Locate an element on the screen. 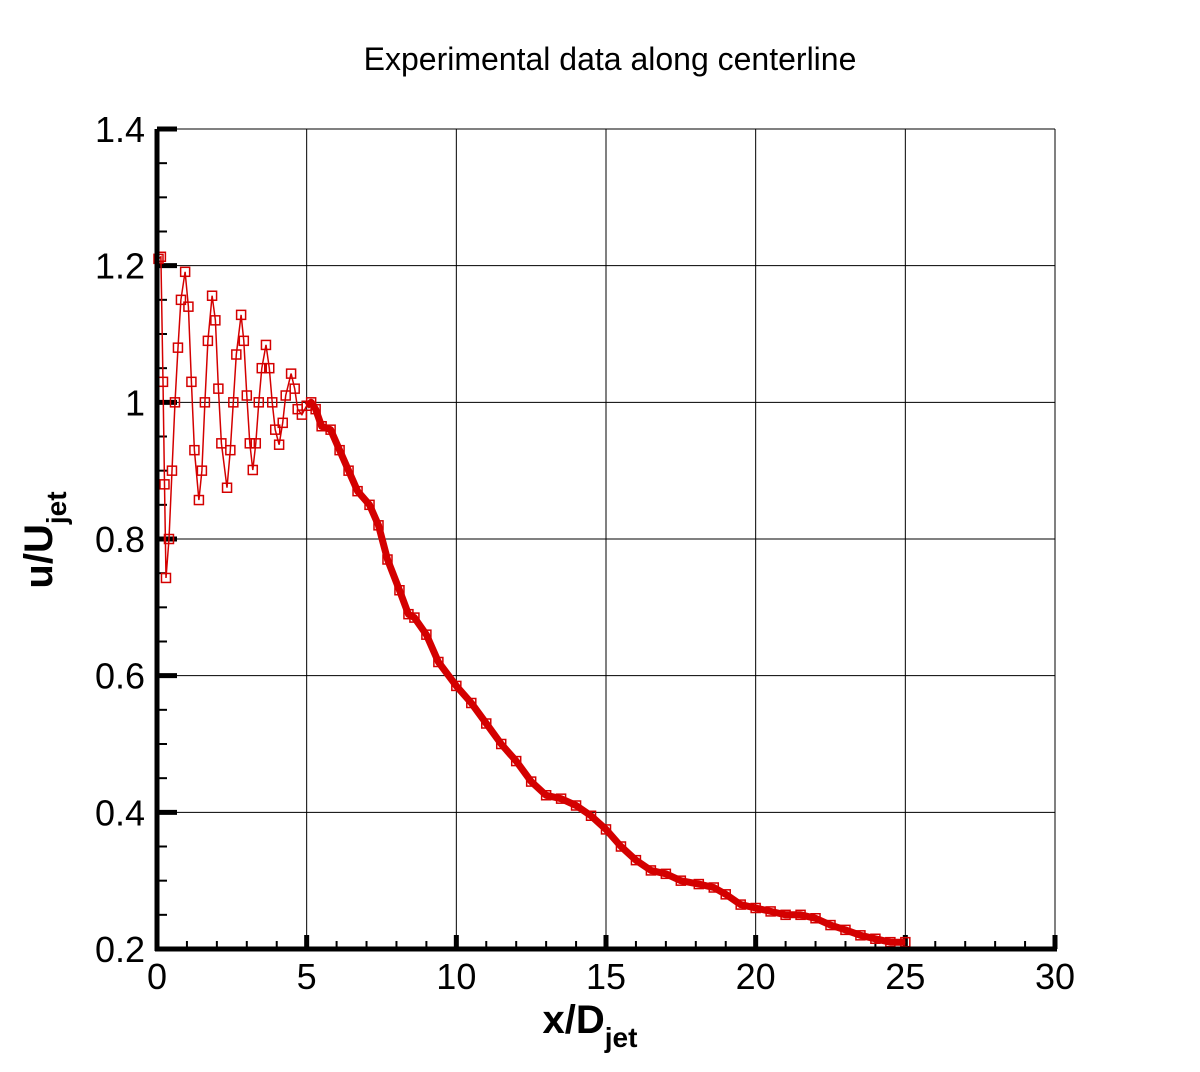 The image size is (1200, 1072). x-tick-label: 5 is located at coordinates (307, 976).